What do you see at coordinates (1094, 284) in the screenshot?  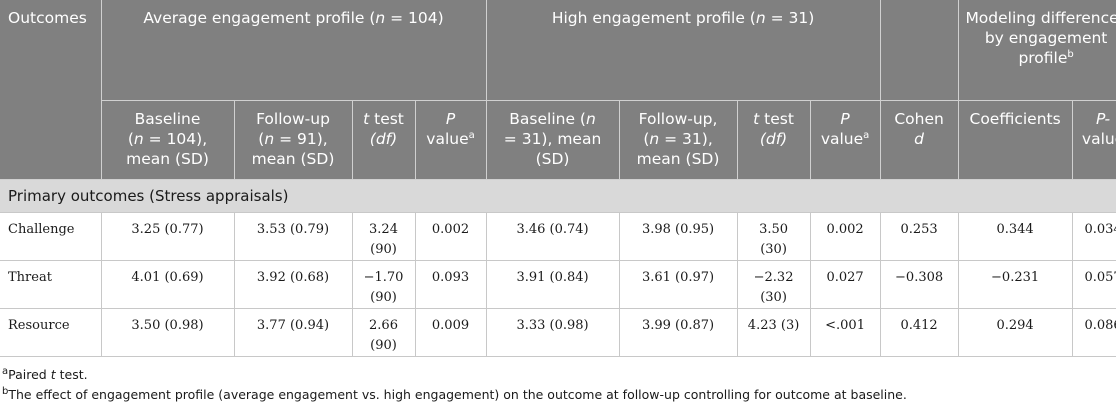 I see `cell-pvalue-model: 0.057` at bounding box center [1094, 284].